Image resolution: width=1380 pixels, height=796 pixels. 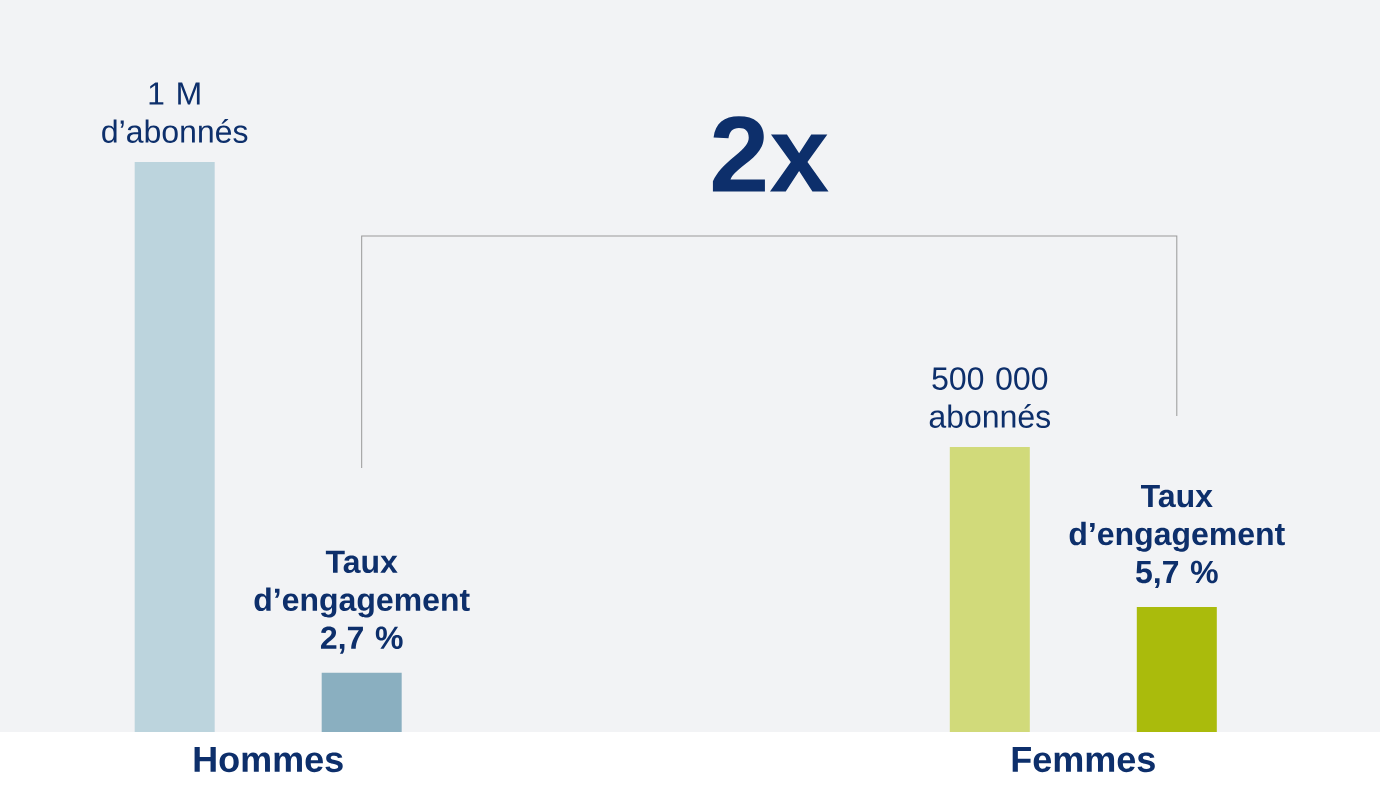 I want to click on data-label: 1 M d’abonnés, so click(x=175, y=112).